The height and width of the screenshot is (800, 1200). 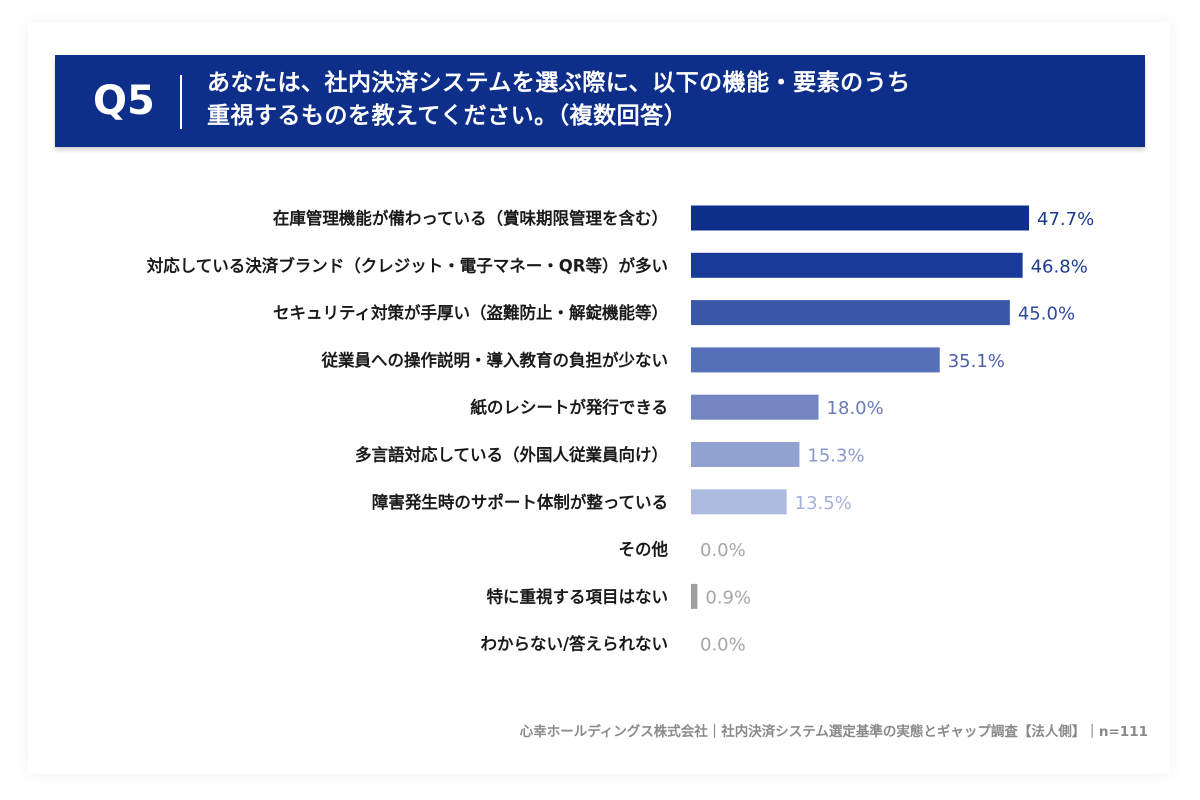 What do you see at coordinates (1065, 219) in the screenshot?
I see `value-label: 47.7%` at bounding box center [1065, 219].